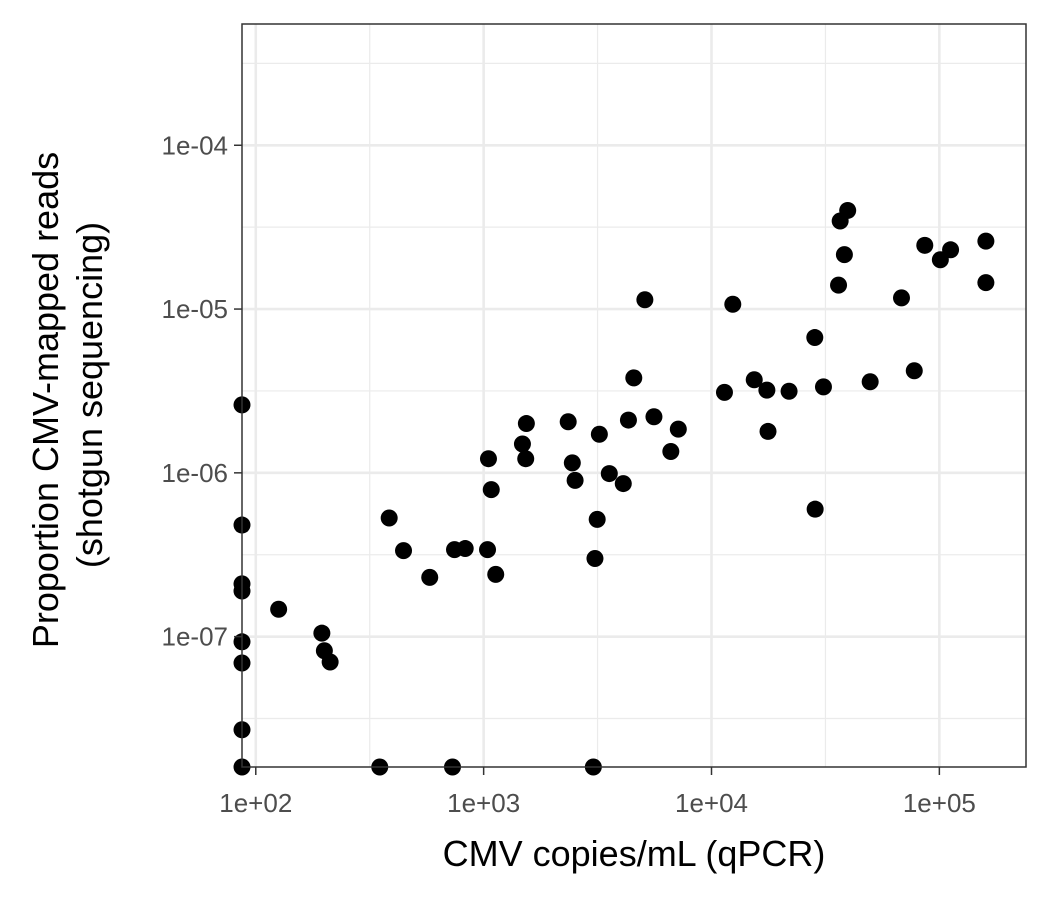 The image size is (1050, 900). What do you see at coordinates (634, 853) in the screenshot?
I see `x-axis-title: CMV copies/mL (qPCR)` at bounding box center [634, 853].